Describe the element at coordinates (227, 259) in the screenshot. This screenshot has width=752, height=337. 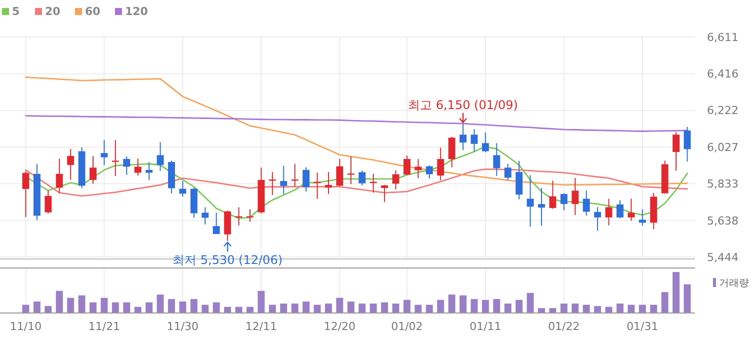
I see `annotation: 최저 5,530 (12/06)` at that location.